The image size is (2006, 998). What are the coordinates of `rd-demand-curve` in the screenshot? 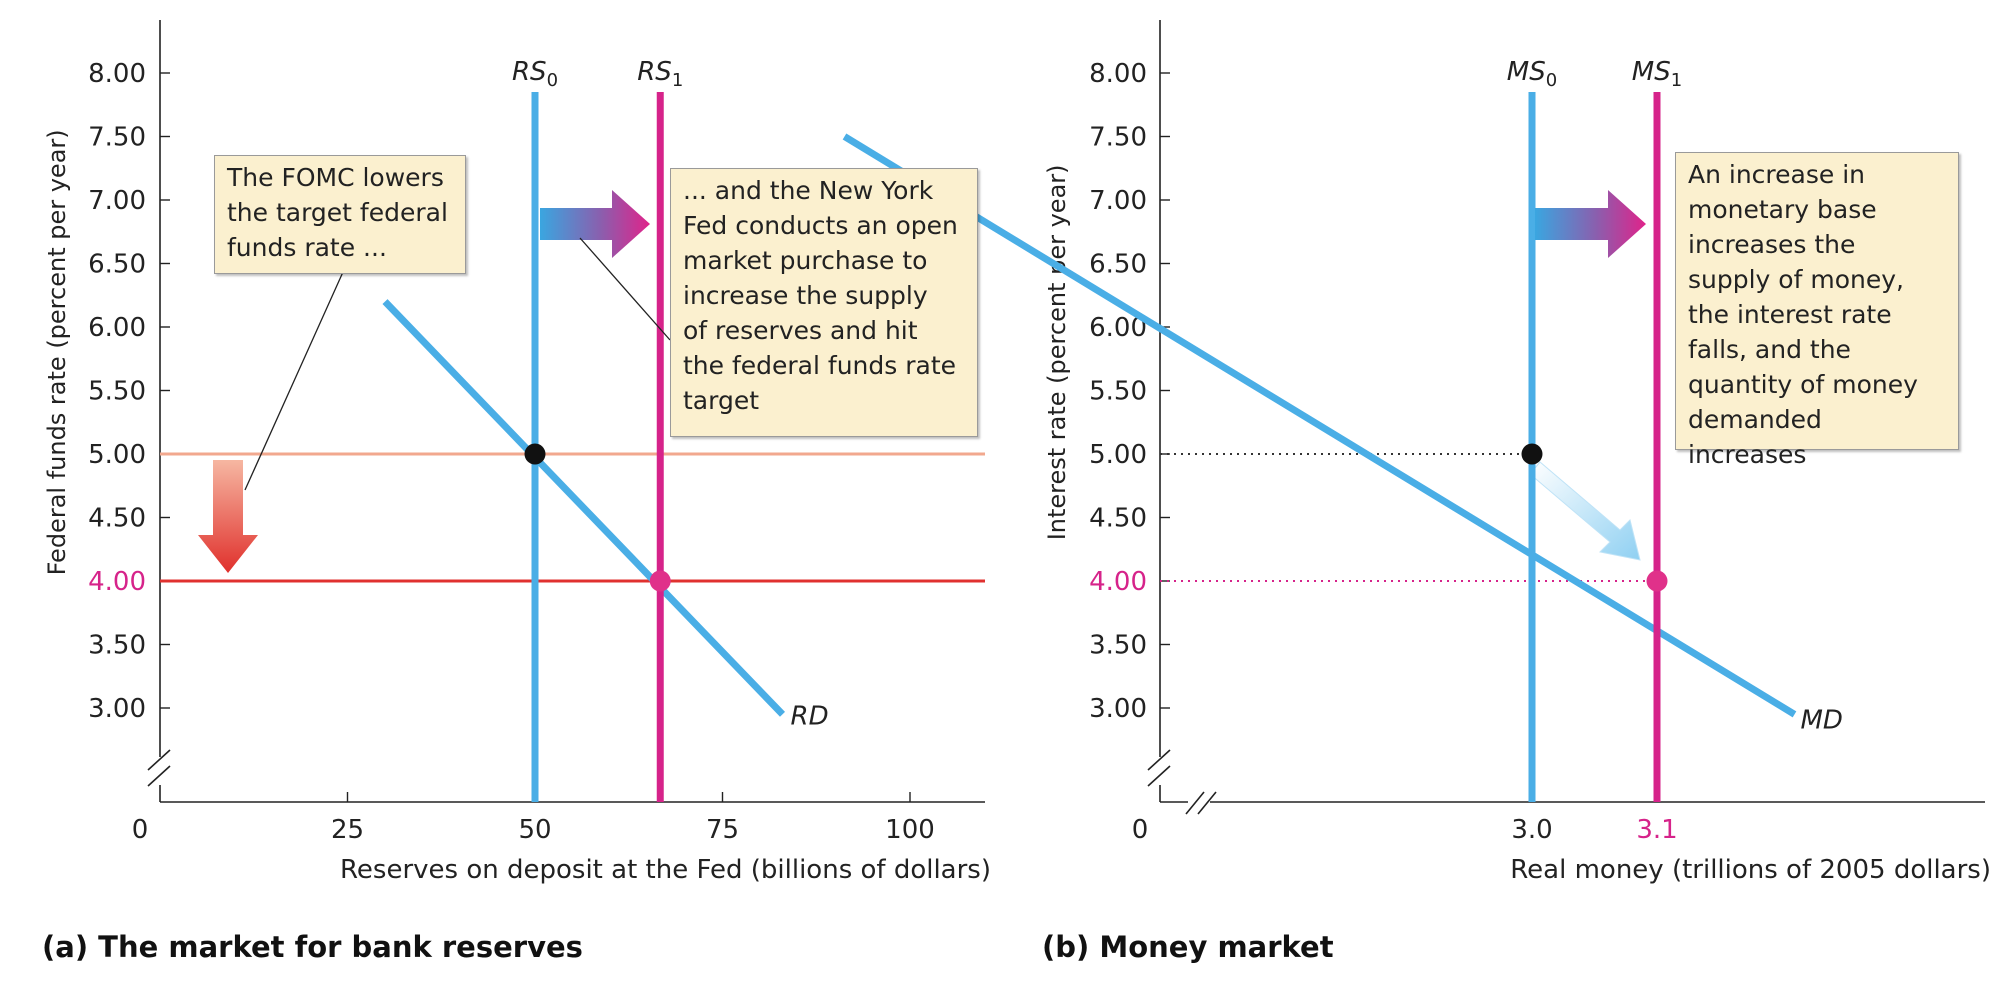 It's located at (584, 508).